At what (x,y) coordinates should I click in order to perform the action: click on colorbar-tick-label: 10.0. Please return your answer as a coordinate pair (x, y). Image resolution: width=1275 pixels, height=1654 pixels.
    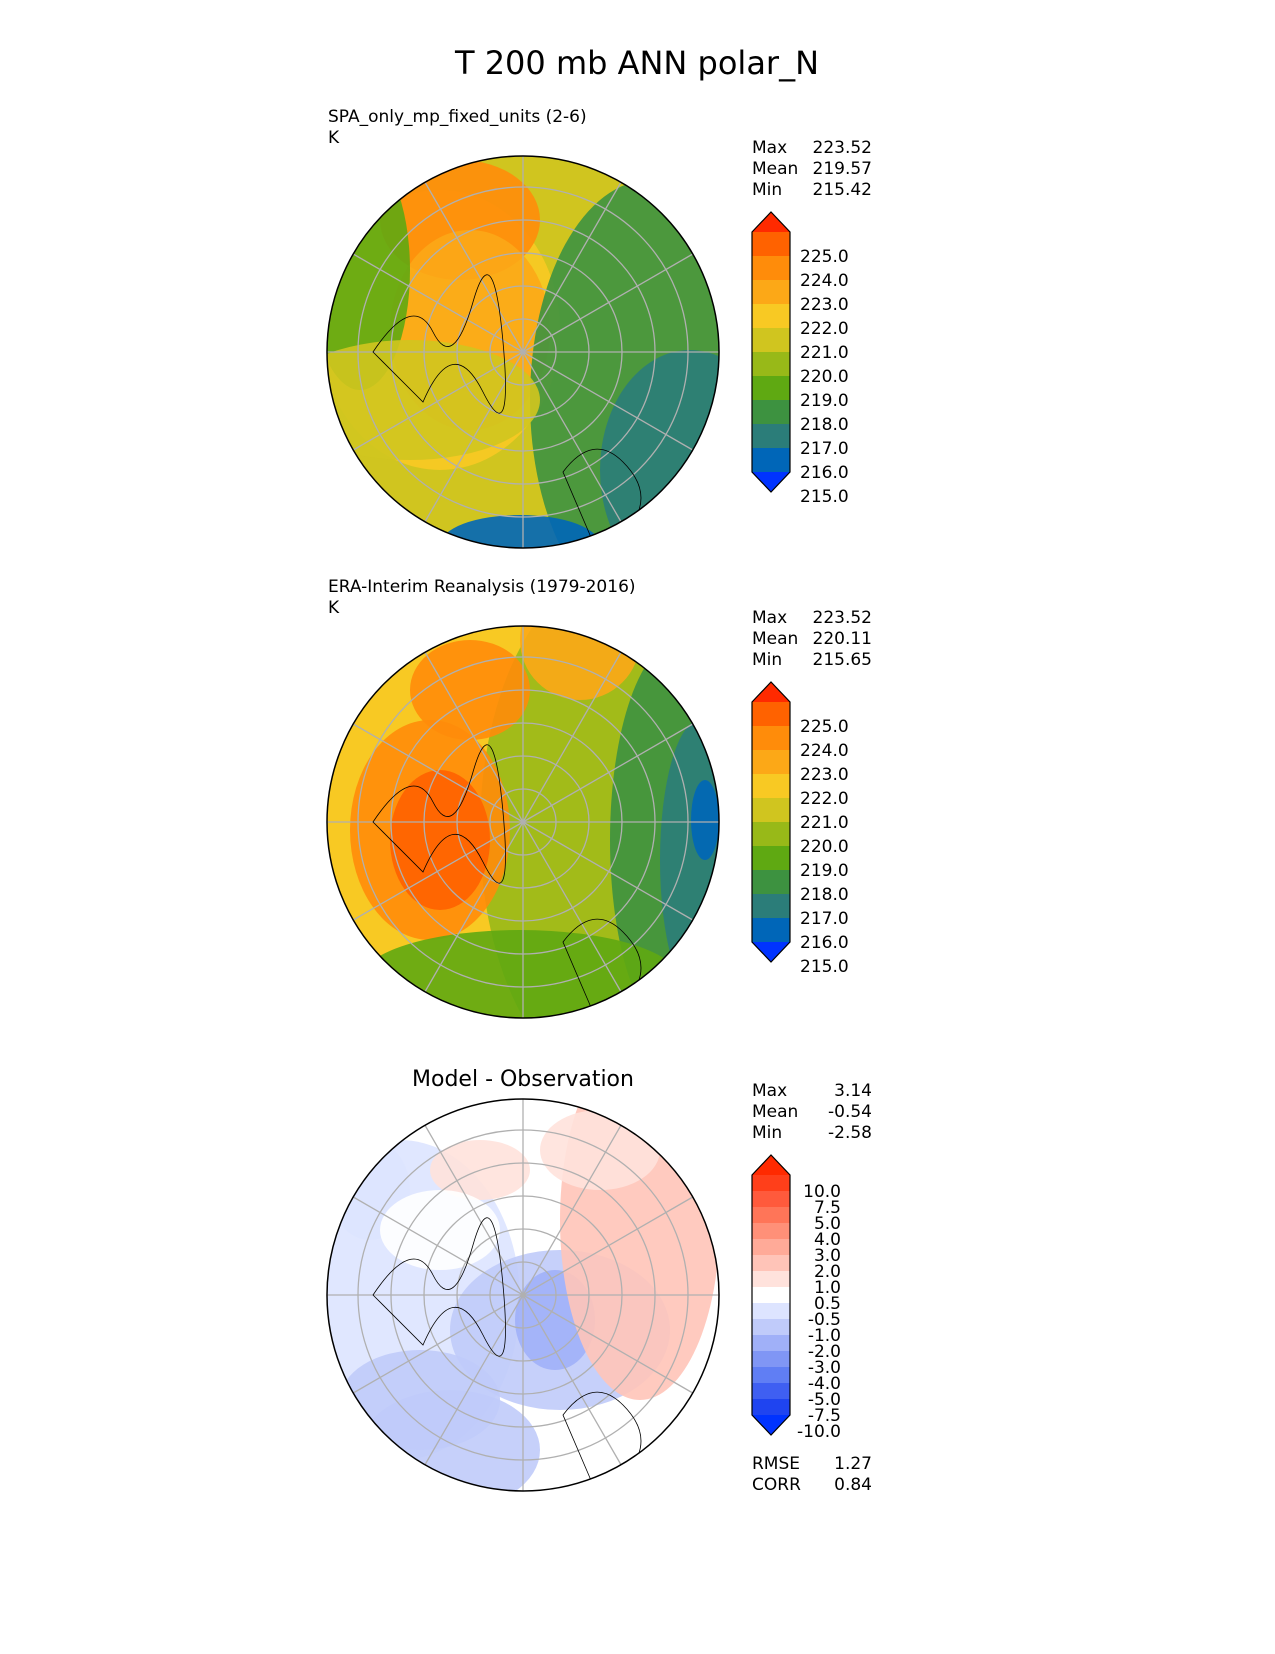
    Looking at the image, I should click on (822, 1192).